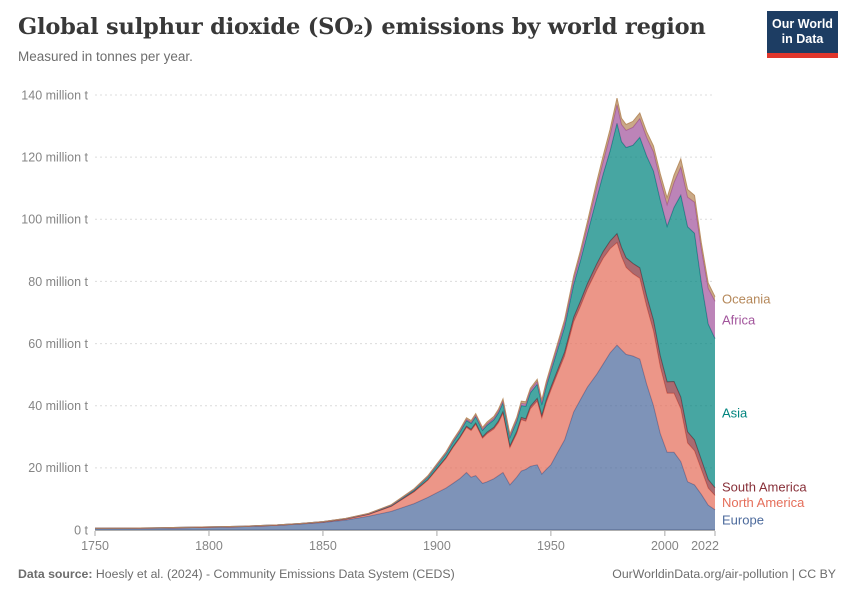 The height and width of the screenshot is (600, 850). What do you see at coordinates (58, 344) in the screenshot?
I see `y-axis-tick-label: 60 million t` at bounding box center [58, 344].